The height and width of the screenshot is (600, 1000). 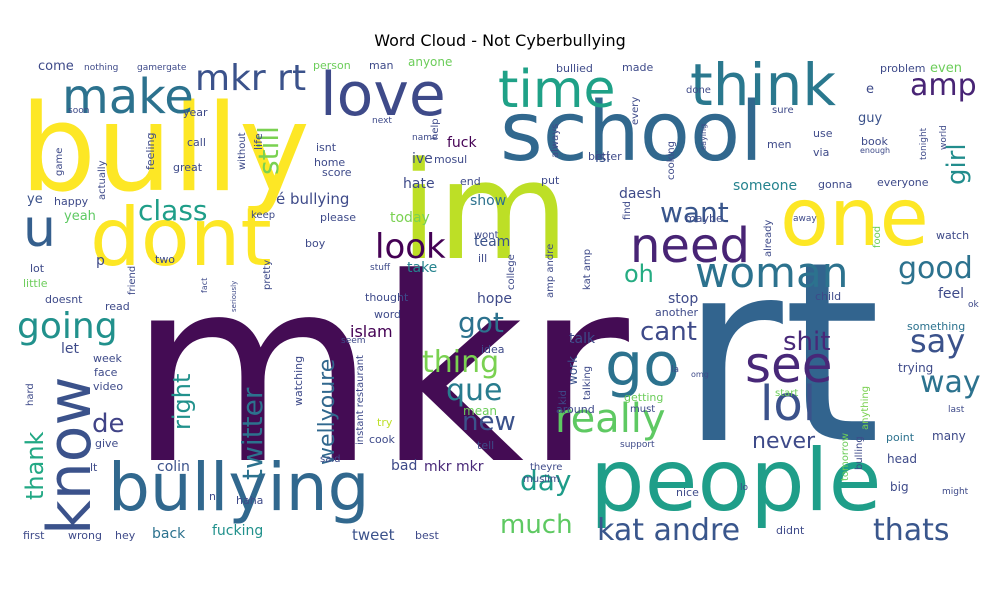 I want to click on chart-title: Word Cloud - Not Cyberbullying, so click(x=500, y=40).